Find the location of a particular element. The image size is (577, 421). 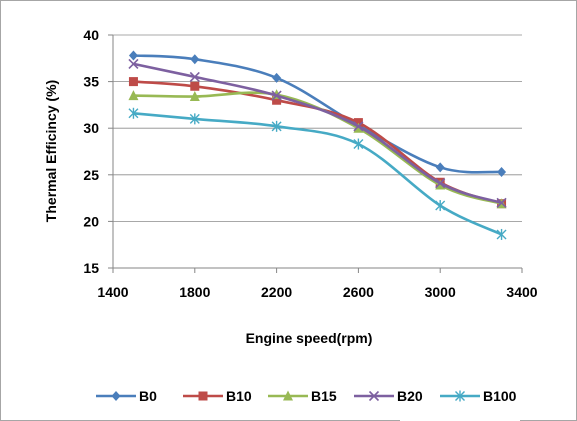

legend-item-b20: B20 is located at coordinates (388, 396).